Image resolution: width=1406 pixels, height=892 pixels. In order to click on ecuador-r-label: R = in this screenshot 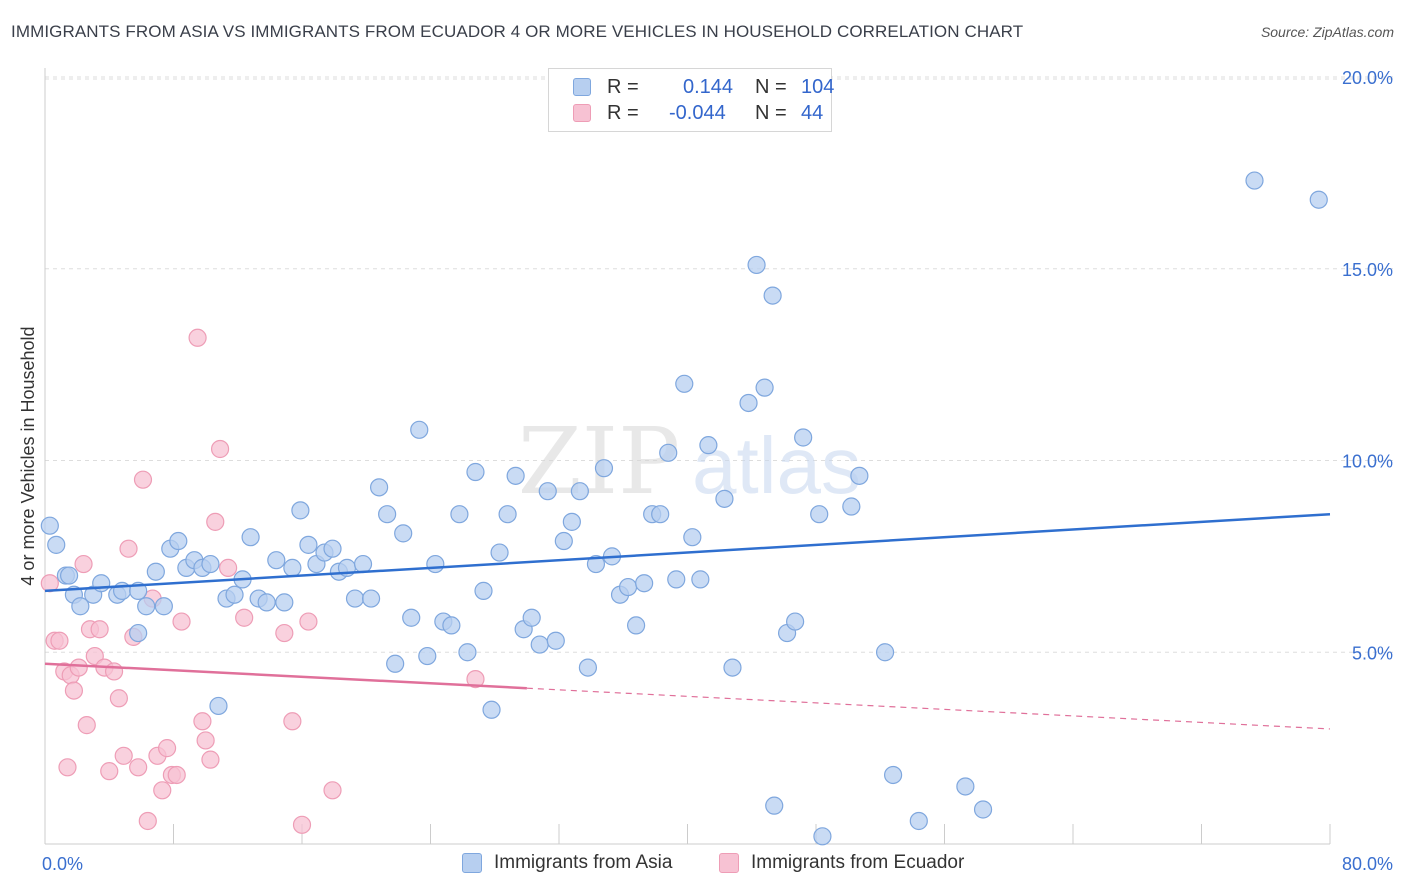, I will do `click(623, 113)`.